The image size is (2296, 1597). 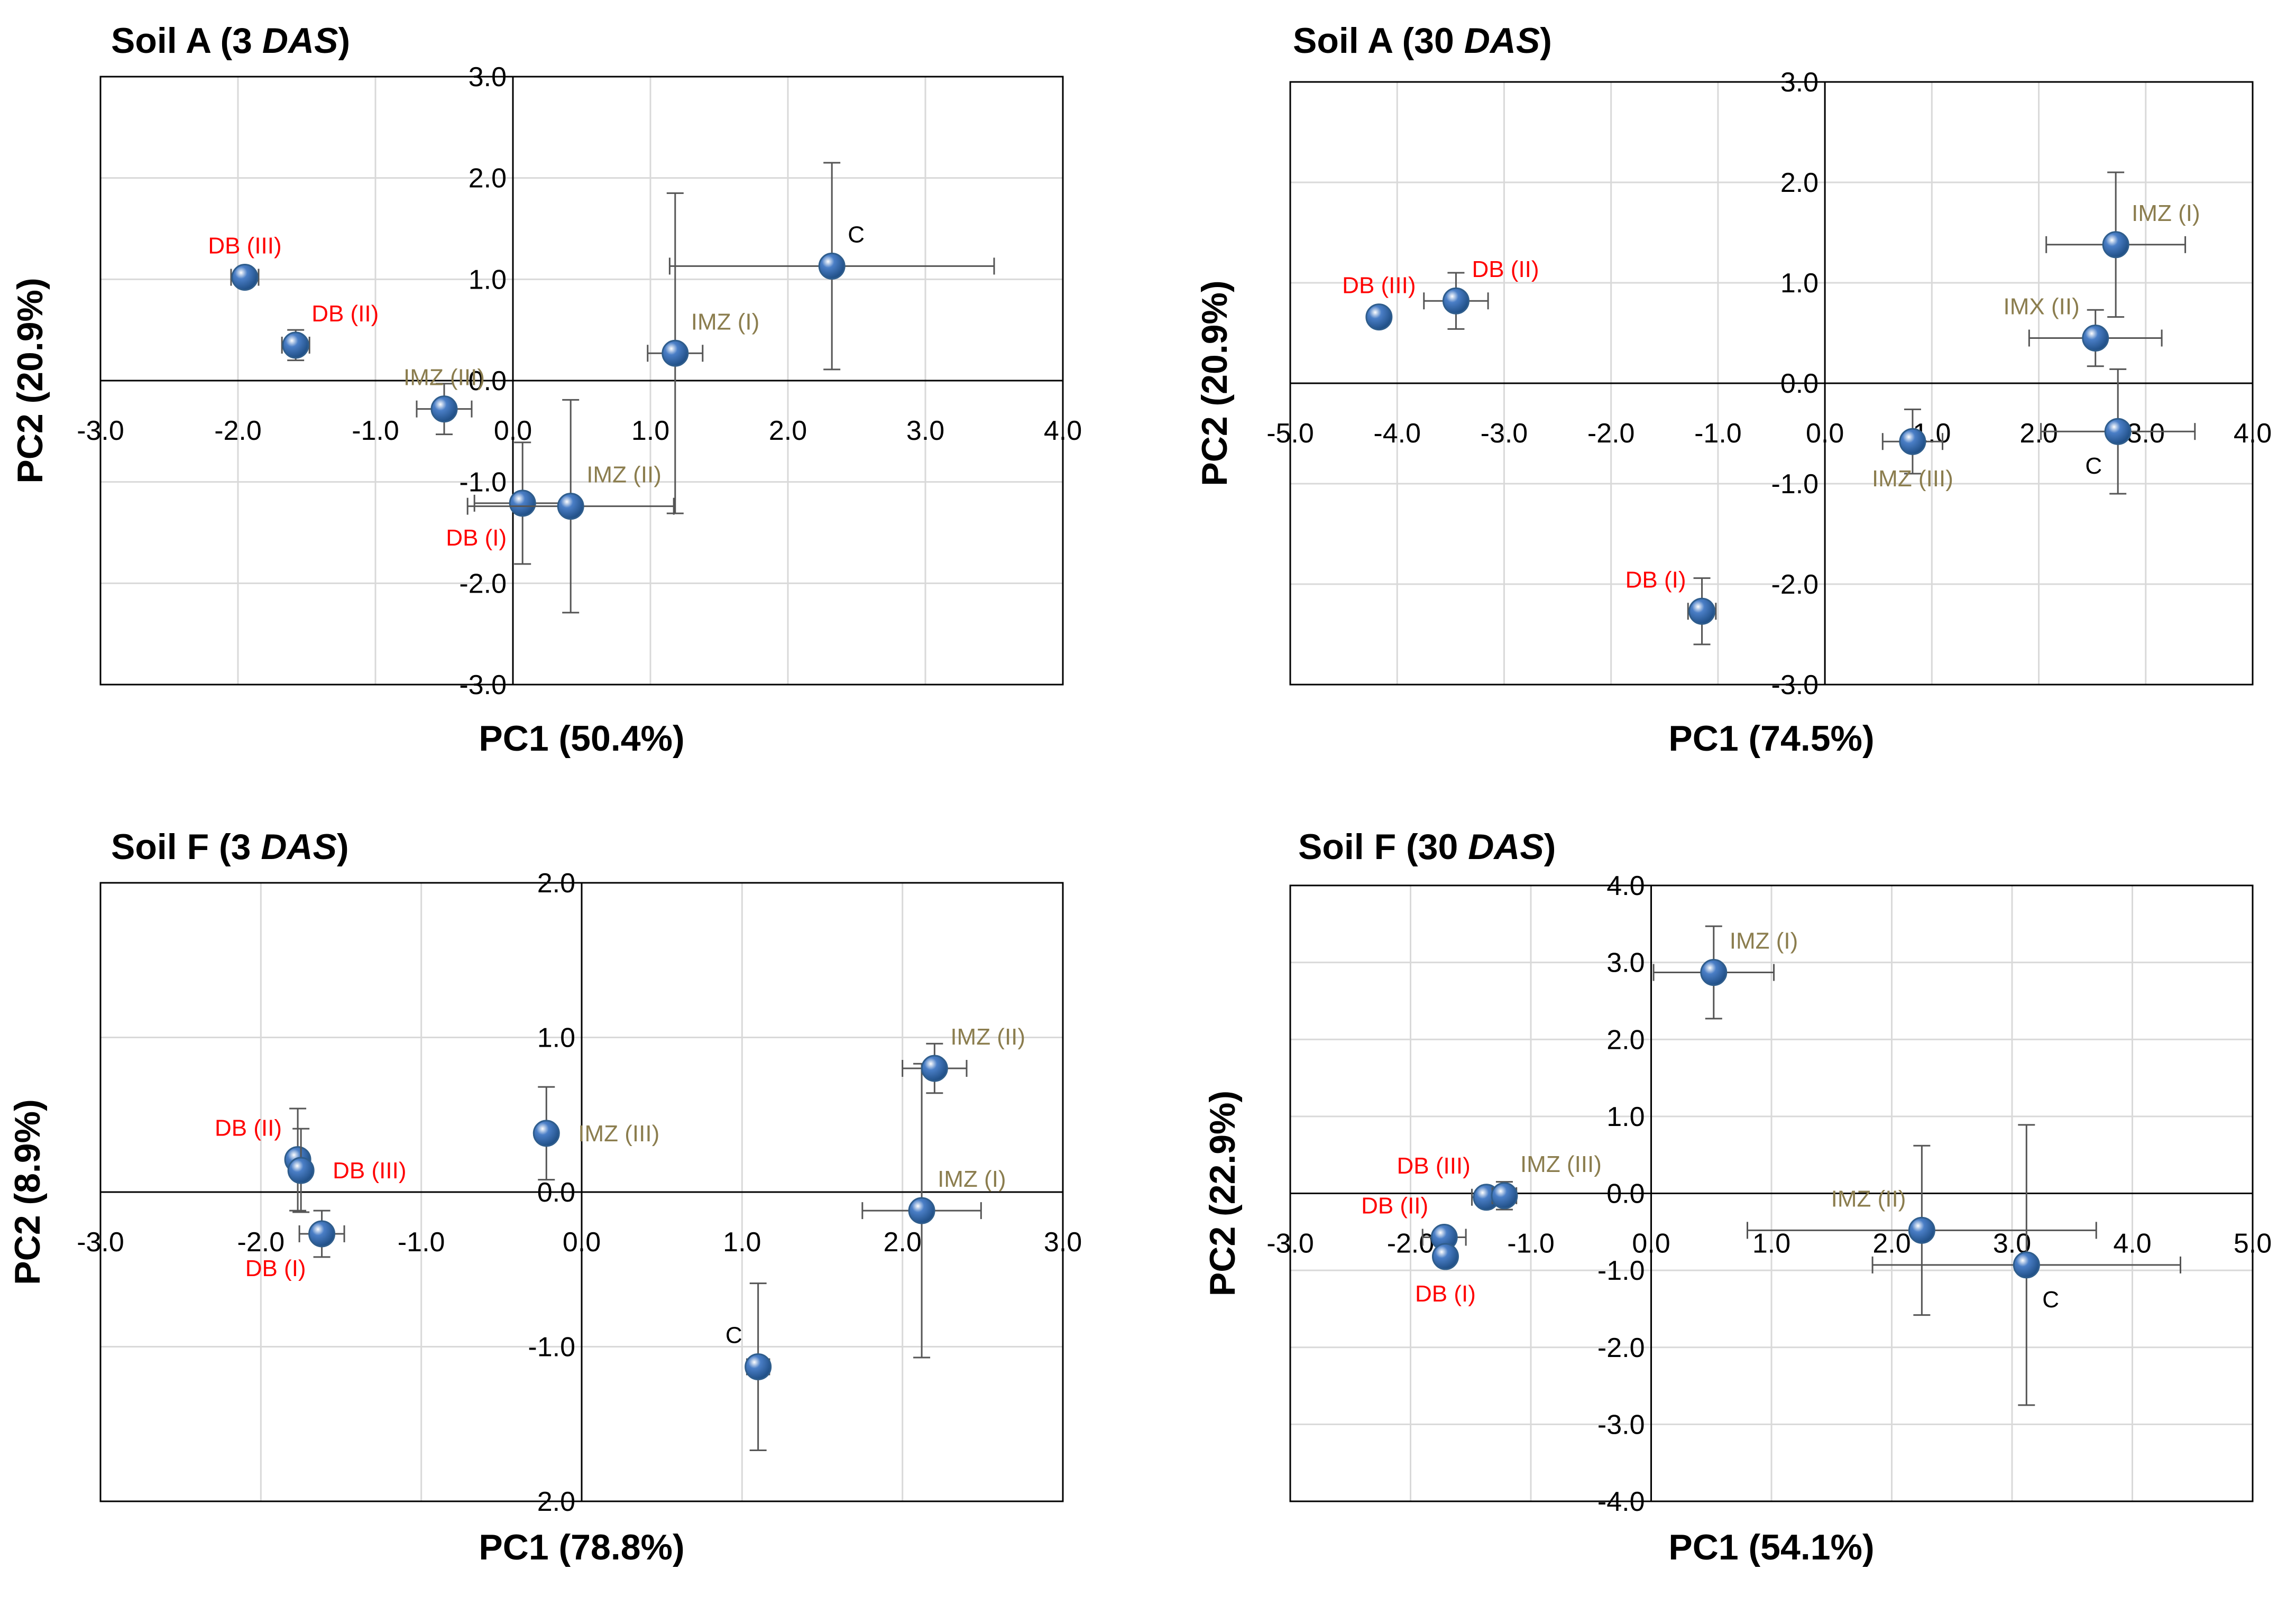 I want to click on y-axis-label: PC2 (22.9%), so click(x=1222, y=1193).